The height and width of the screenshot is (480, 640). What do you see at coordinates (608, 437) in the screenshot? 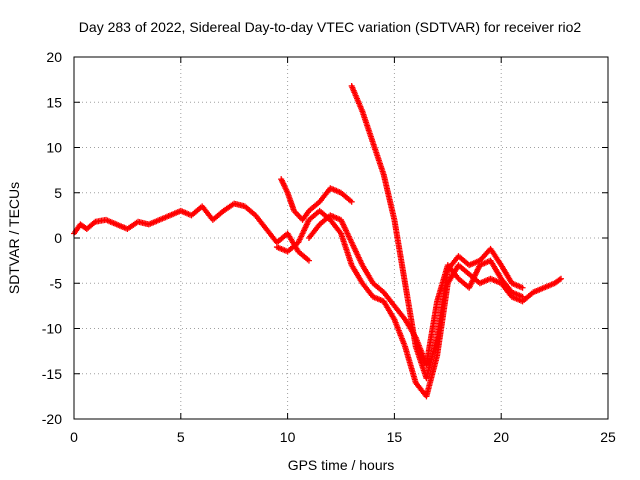
I see `x-tick-label: 25` at bounding box center [608, 437].